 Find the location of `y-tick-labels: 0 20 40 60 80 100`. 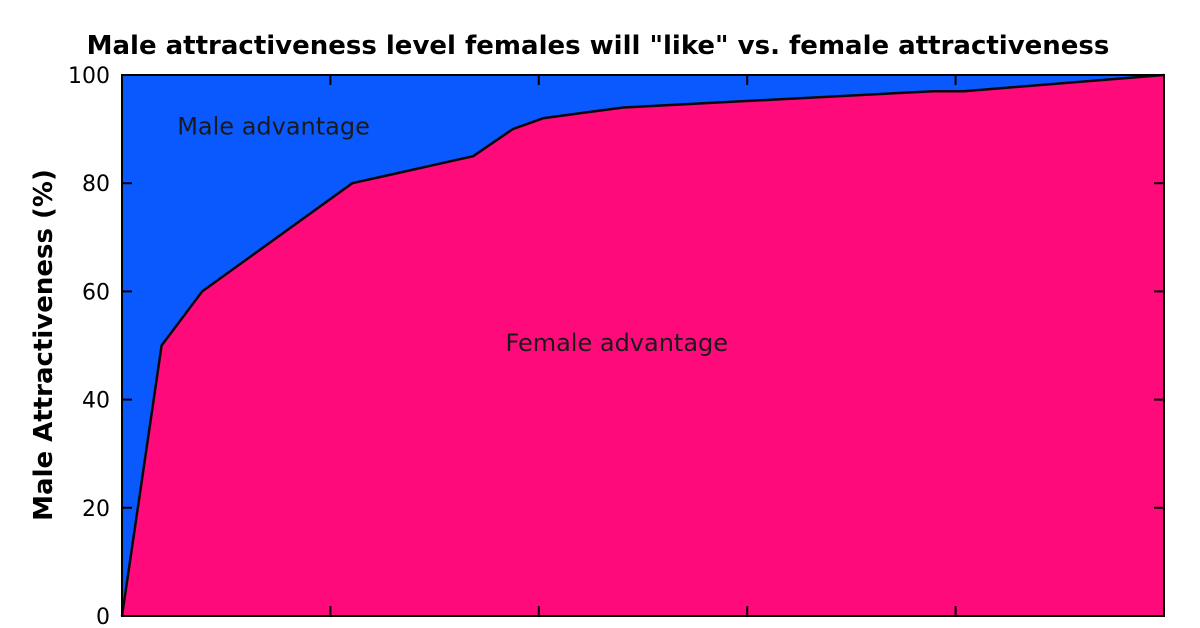

y-tick-labels: 0 20 40 60 80 100 is located at coordinates (89, 346).